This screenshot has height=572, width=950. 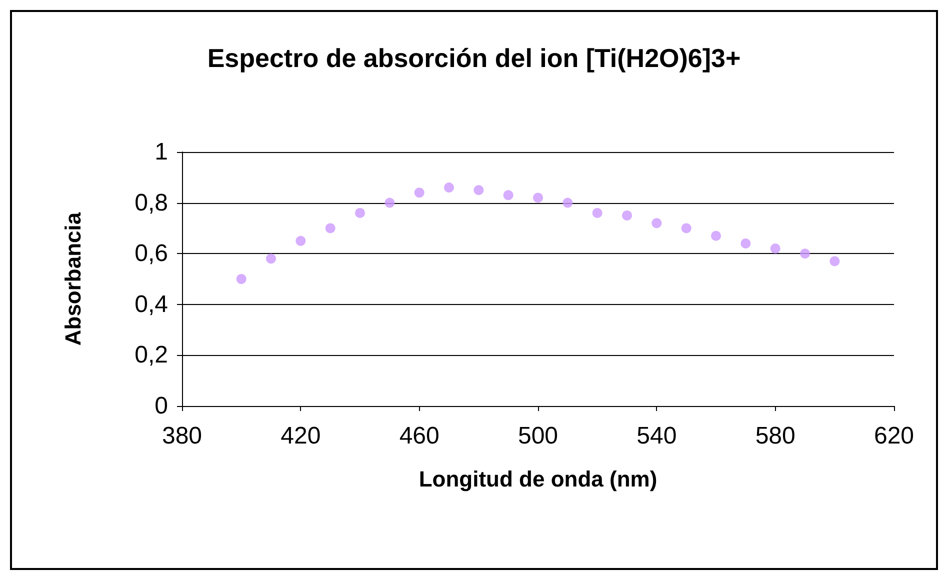 I want to click on x-tick-label: 620, so click(x=894, y=436).